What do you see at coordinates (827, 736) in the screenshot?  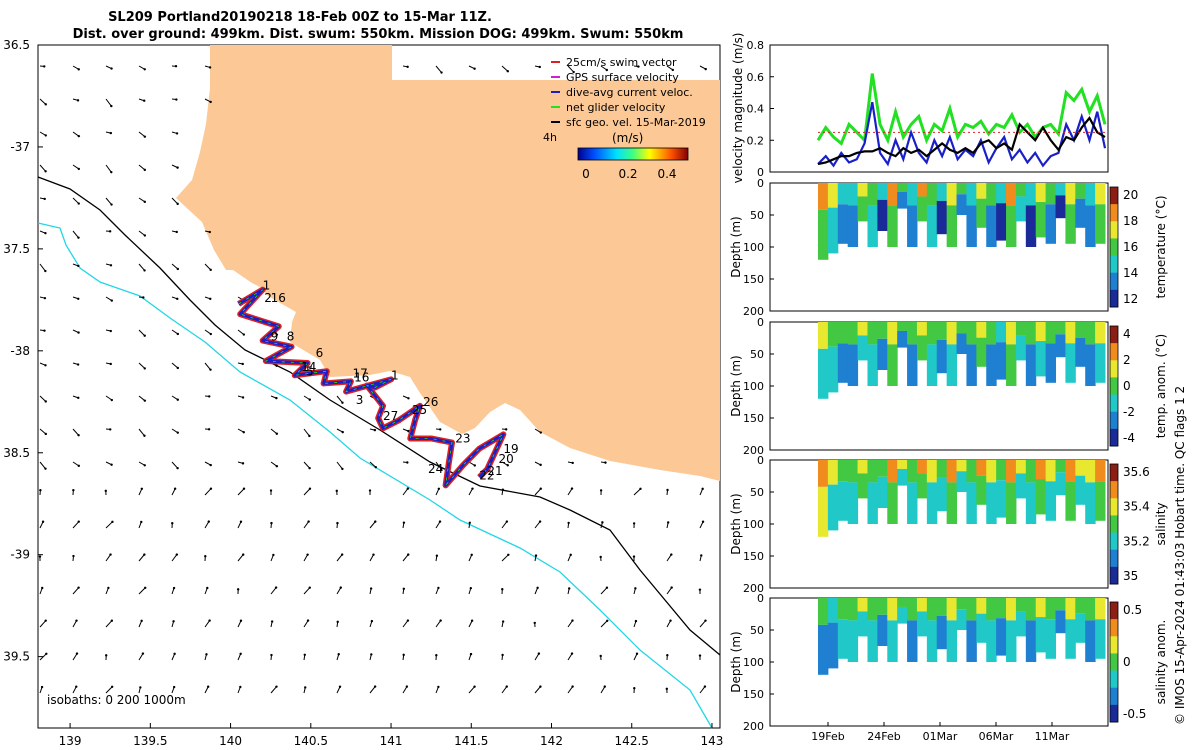 I see `section-xtick-label: 19Feb` at bounding box center [827, 736].